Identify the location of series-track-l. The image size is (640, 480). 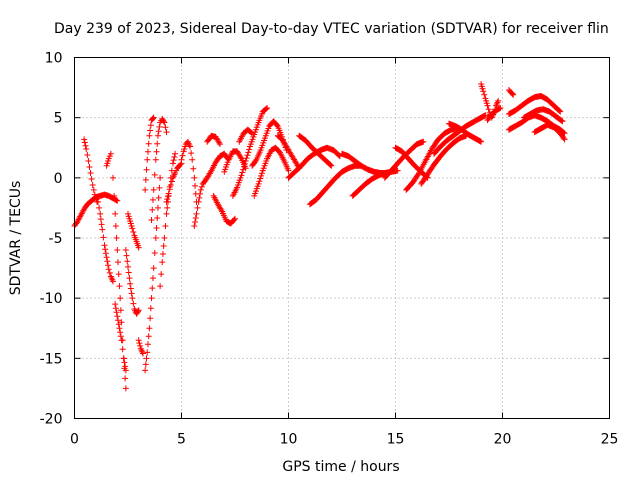
(159, 169).